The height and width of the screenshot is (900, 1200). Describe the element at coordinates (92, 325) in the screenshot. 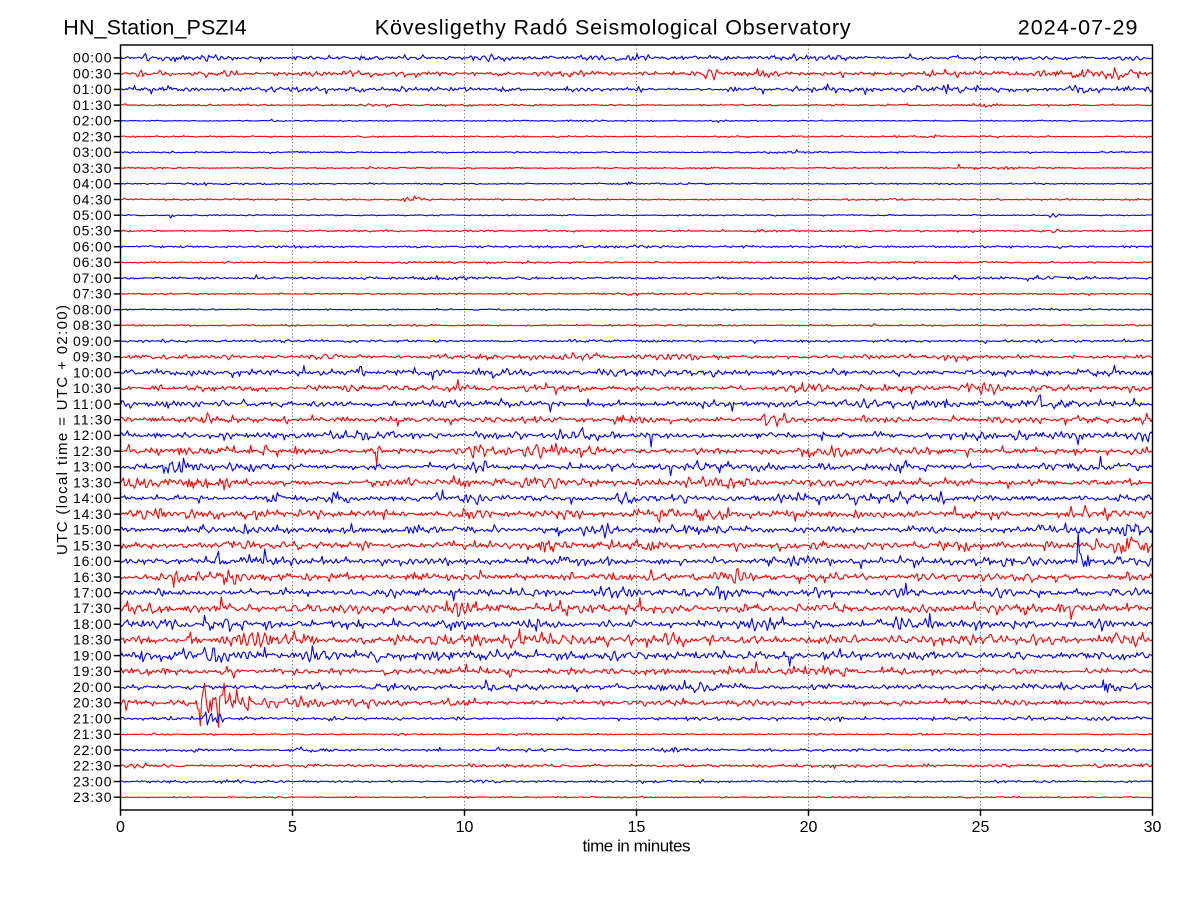

I see `svg-text: 08:30` at that location.